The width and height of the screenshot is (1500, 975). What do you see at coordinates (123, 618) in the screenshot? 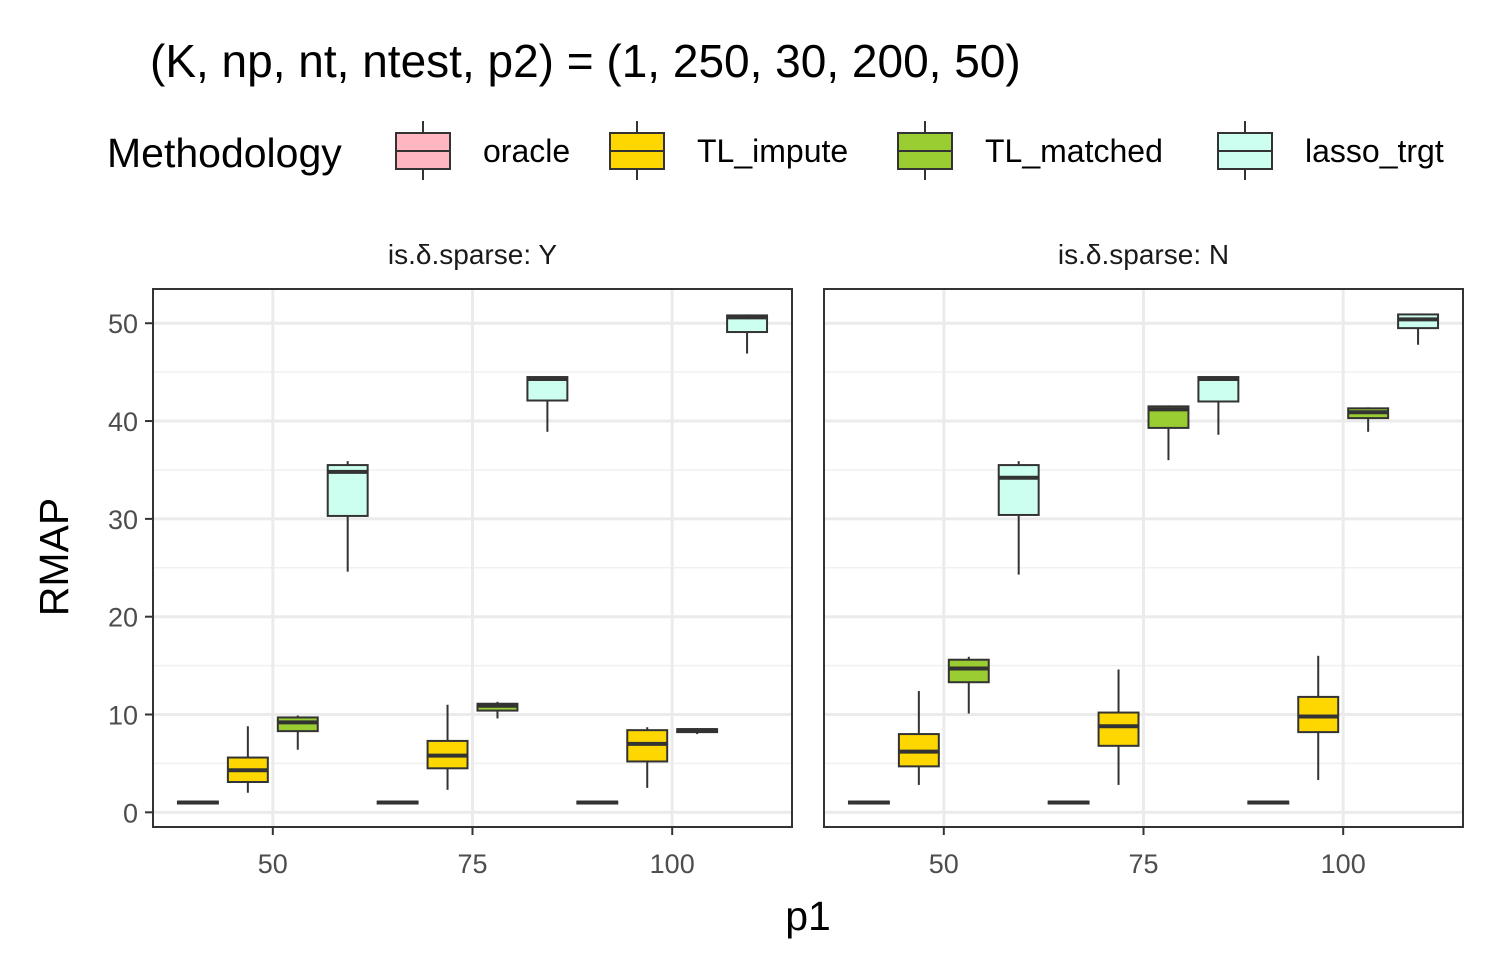
I see `y-tick-label: 20` at bounding box center [123, 618].